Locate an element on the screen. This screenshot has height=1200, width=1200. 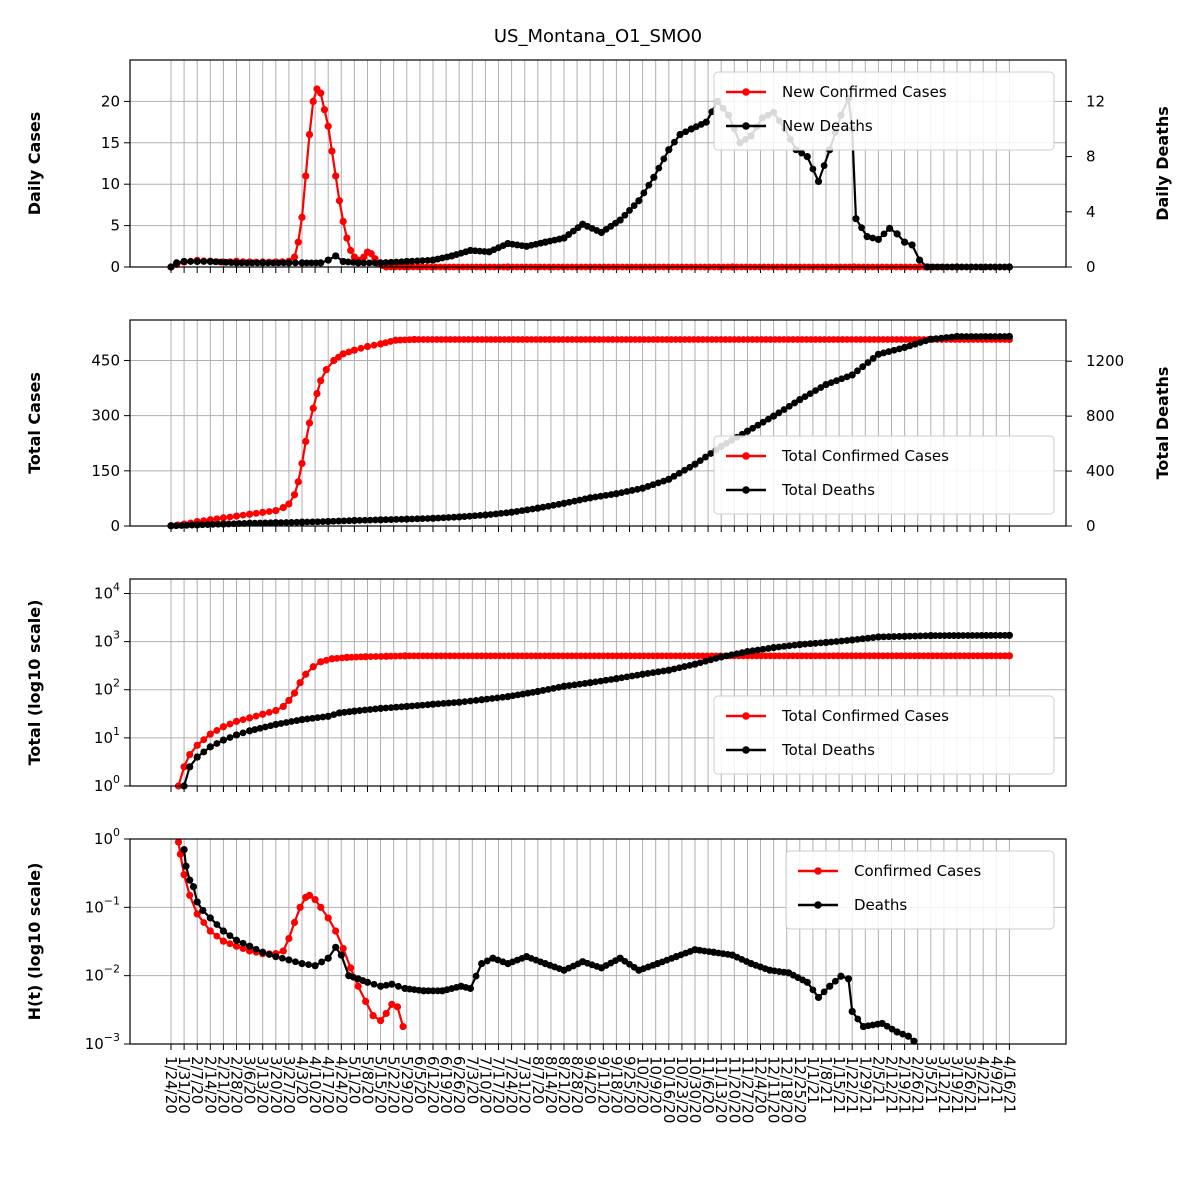
y-tick-label: 150 is located at coordinates (105, 471).